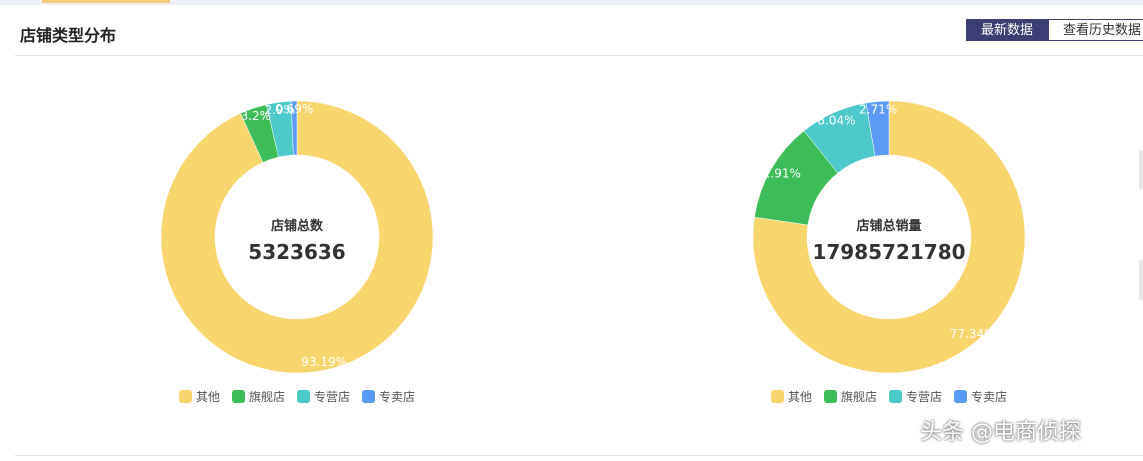  I want to click on slice-data-label-3: 0.69%, so click(294, 109).